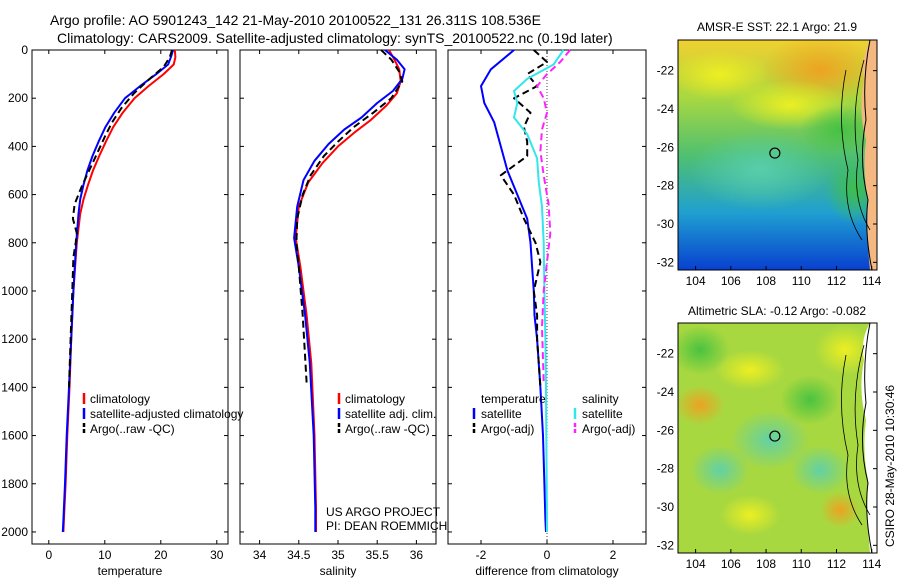 The width and height of the screenshot is (900, 580). What do you see at coordinates (18, 195) in the screenshot?
I see `y-tick-label: 600` at bounding box center [18, 195].